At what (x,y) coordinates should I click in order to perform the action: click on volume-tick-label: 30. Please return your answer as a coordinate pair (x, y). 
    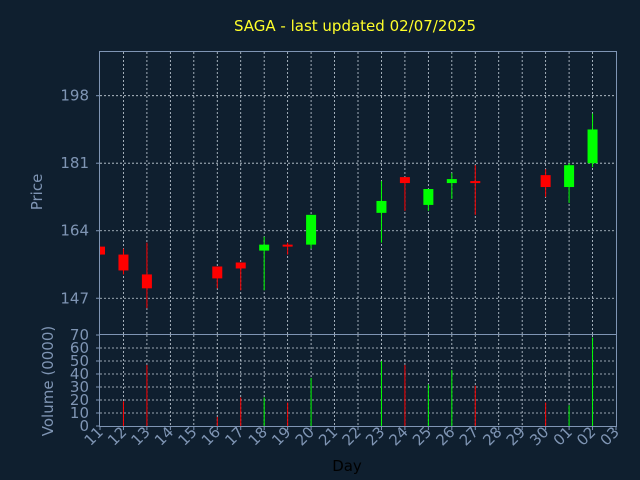
    Looking at the image, I should click on (79, 387).